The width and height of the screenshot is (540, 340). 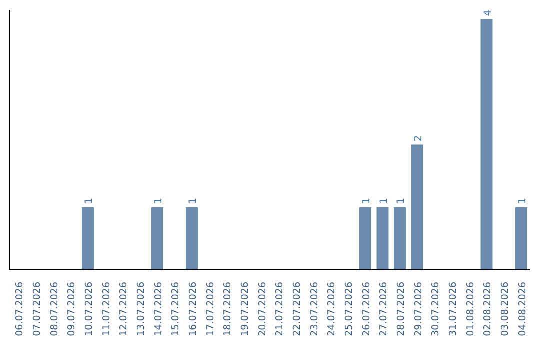 I want to click on data-label: 4, so click(x=488, y=13).